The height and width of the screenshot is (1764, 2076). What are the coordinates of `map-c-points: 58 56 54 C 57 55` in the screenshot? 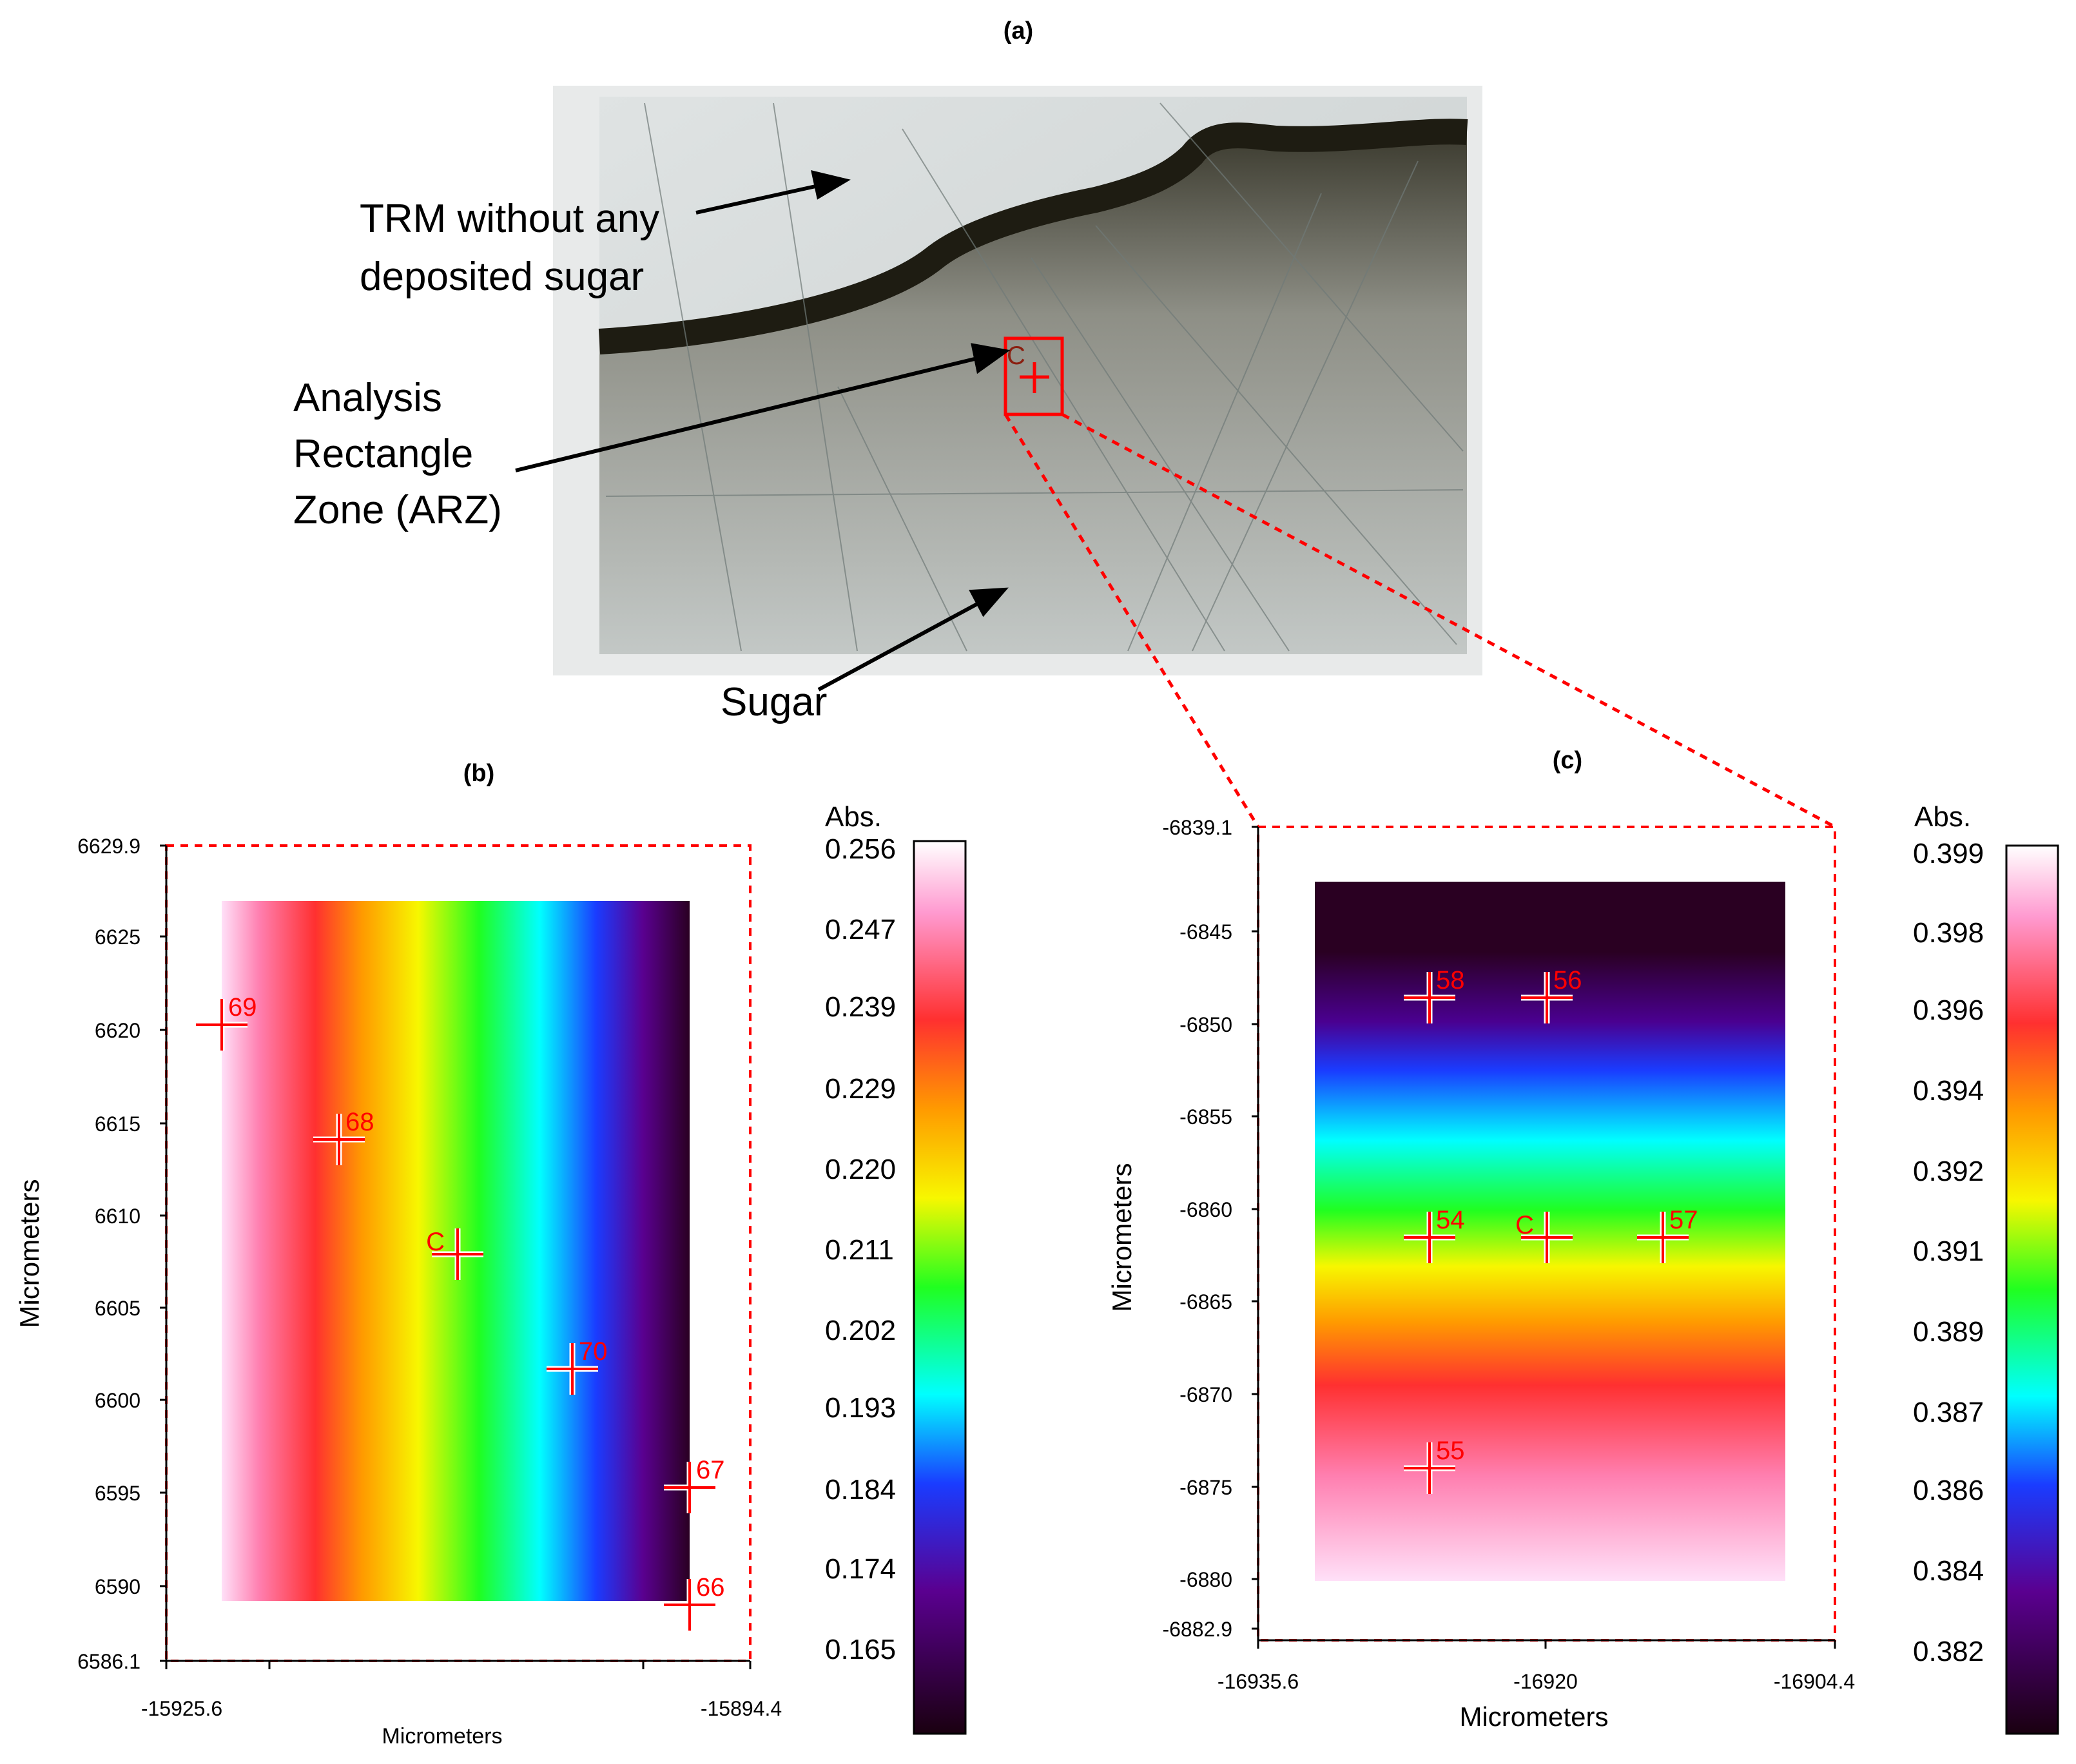 It's located at (1551, 1230).